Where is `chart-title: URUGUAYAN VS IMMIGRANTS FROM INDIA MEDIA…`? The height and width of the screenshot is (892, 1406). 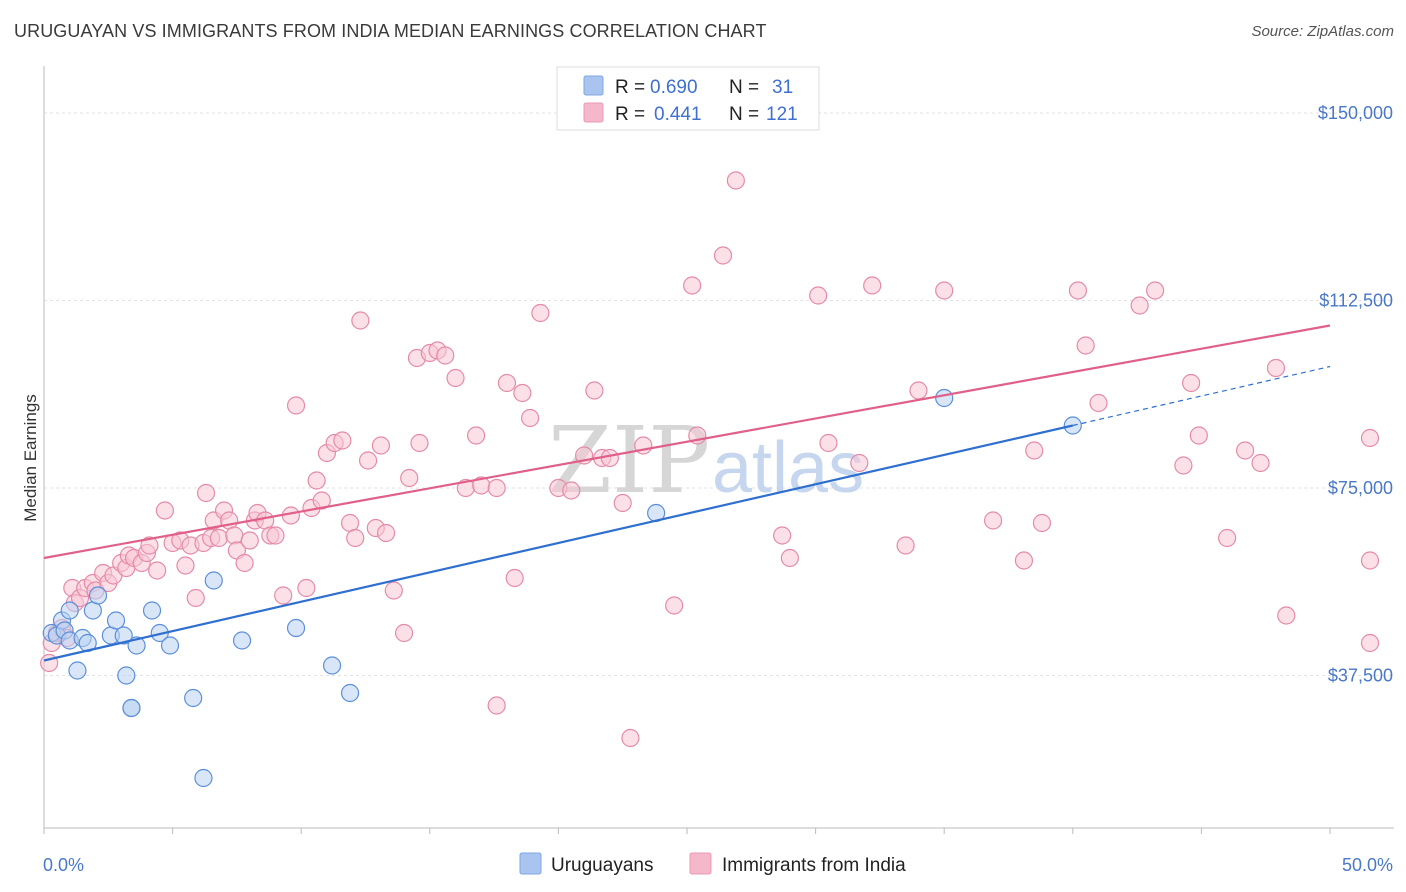
chart-title: URUGUAYAN VS IMMIGRANTS FROM INDIA MEDIA… is located at coordinates (390, 31).